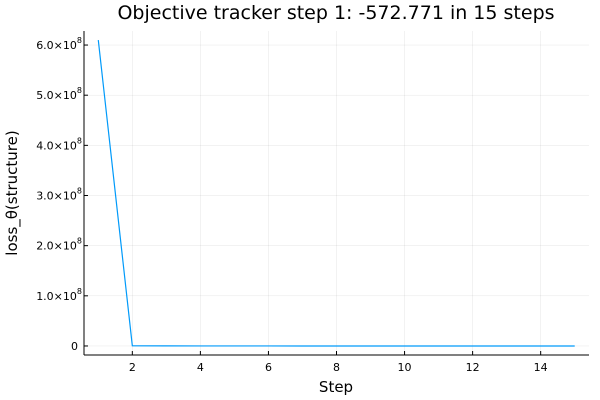  What do you see at coordinates (56, 196) in the screenshot?
I see `y-tick-label-base: 3.0×10` at bounding box center [56, 196].